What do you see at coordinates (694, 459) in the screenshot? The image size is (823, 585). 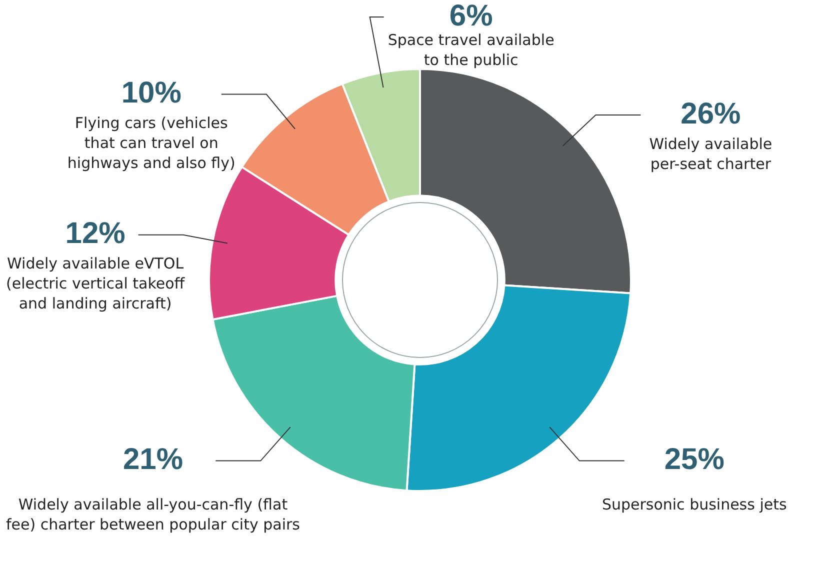 I see `data-label: 25%` at bounding box center [694, 459].